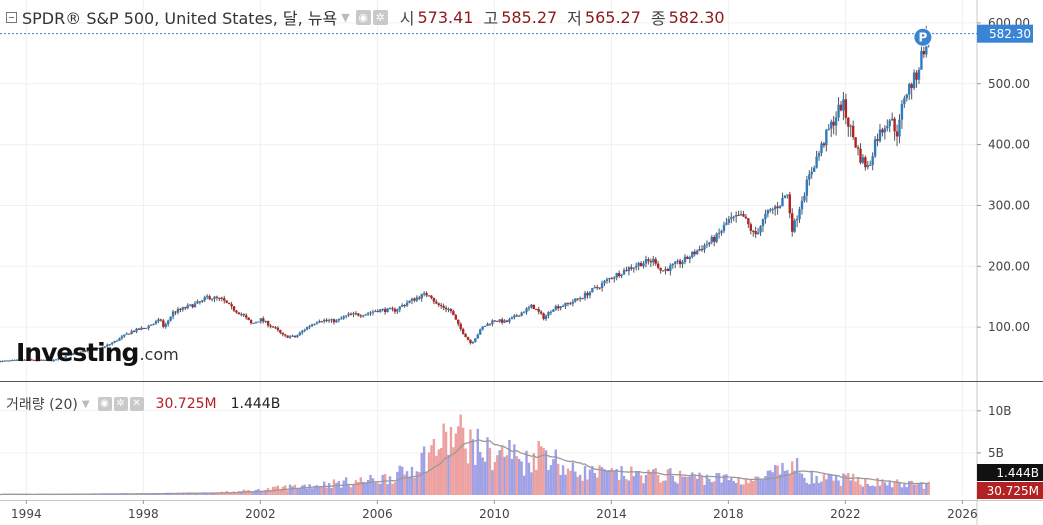 Image resolution: width=1043 pixels, height=525 pixels. I want to click on volume-ma-value: 1.444B, so click(255, 404).